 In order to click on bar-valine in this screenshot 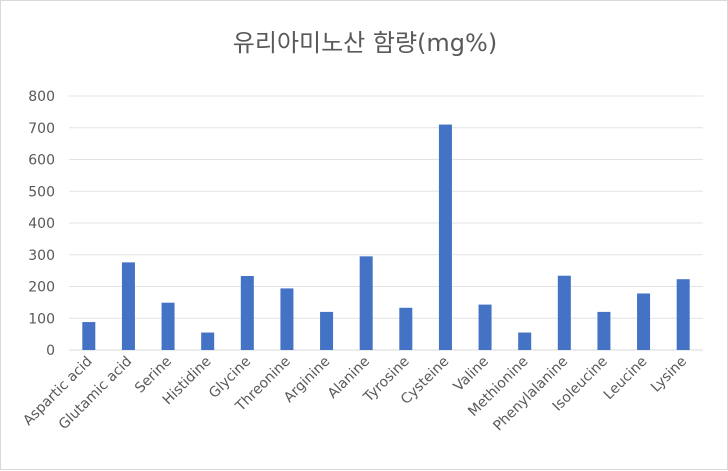, I will do `click(485, 327)`.